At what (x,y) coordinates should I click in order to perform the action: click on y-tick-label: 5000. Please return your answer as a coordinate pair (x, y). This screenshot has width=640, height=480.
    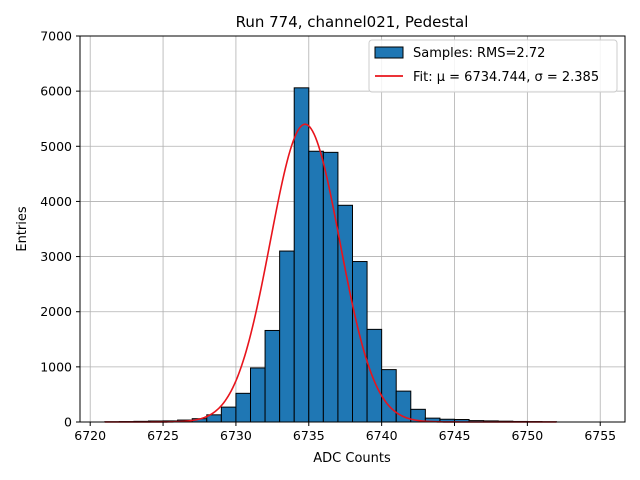
    Looking at the image, I should click on (56, 146).